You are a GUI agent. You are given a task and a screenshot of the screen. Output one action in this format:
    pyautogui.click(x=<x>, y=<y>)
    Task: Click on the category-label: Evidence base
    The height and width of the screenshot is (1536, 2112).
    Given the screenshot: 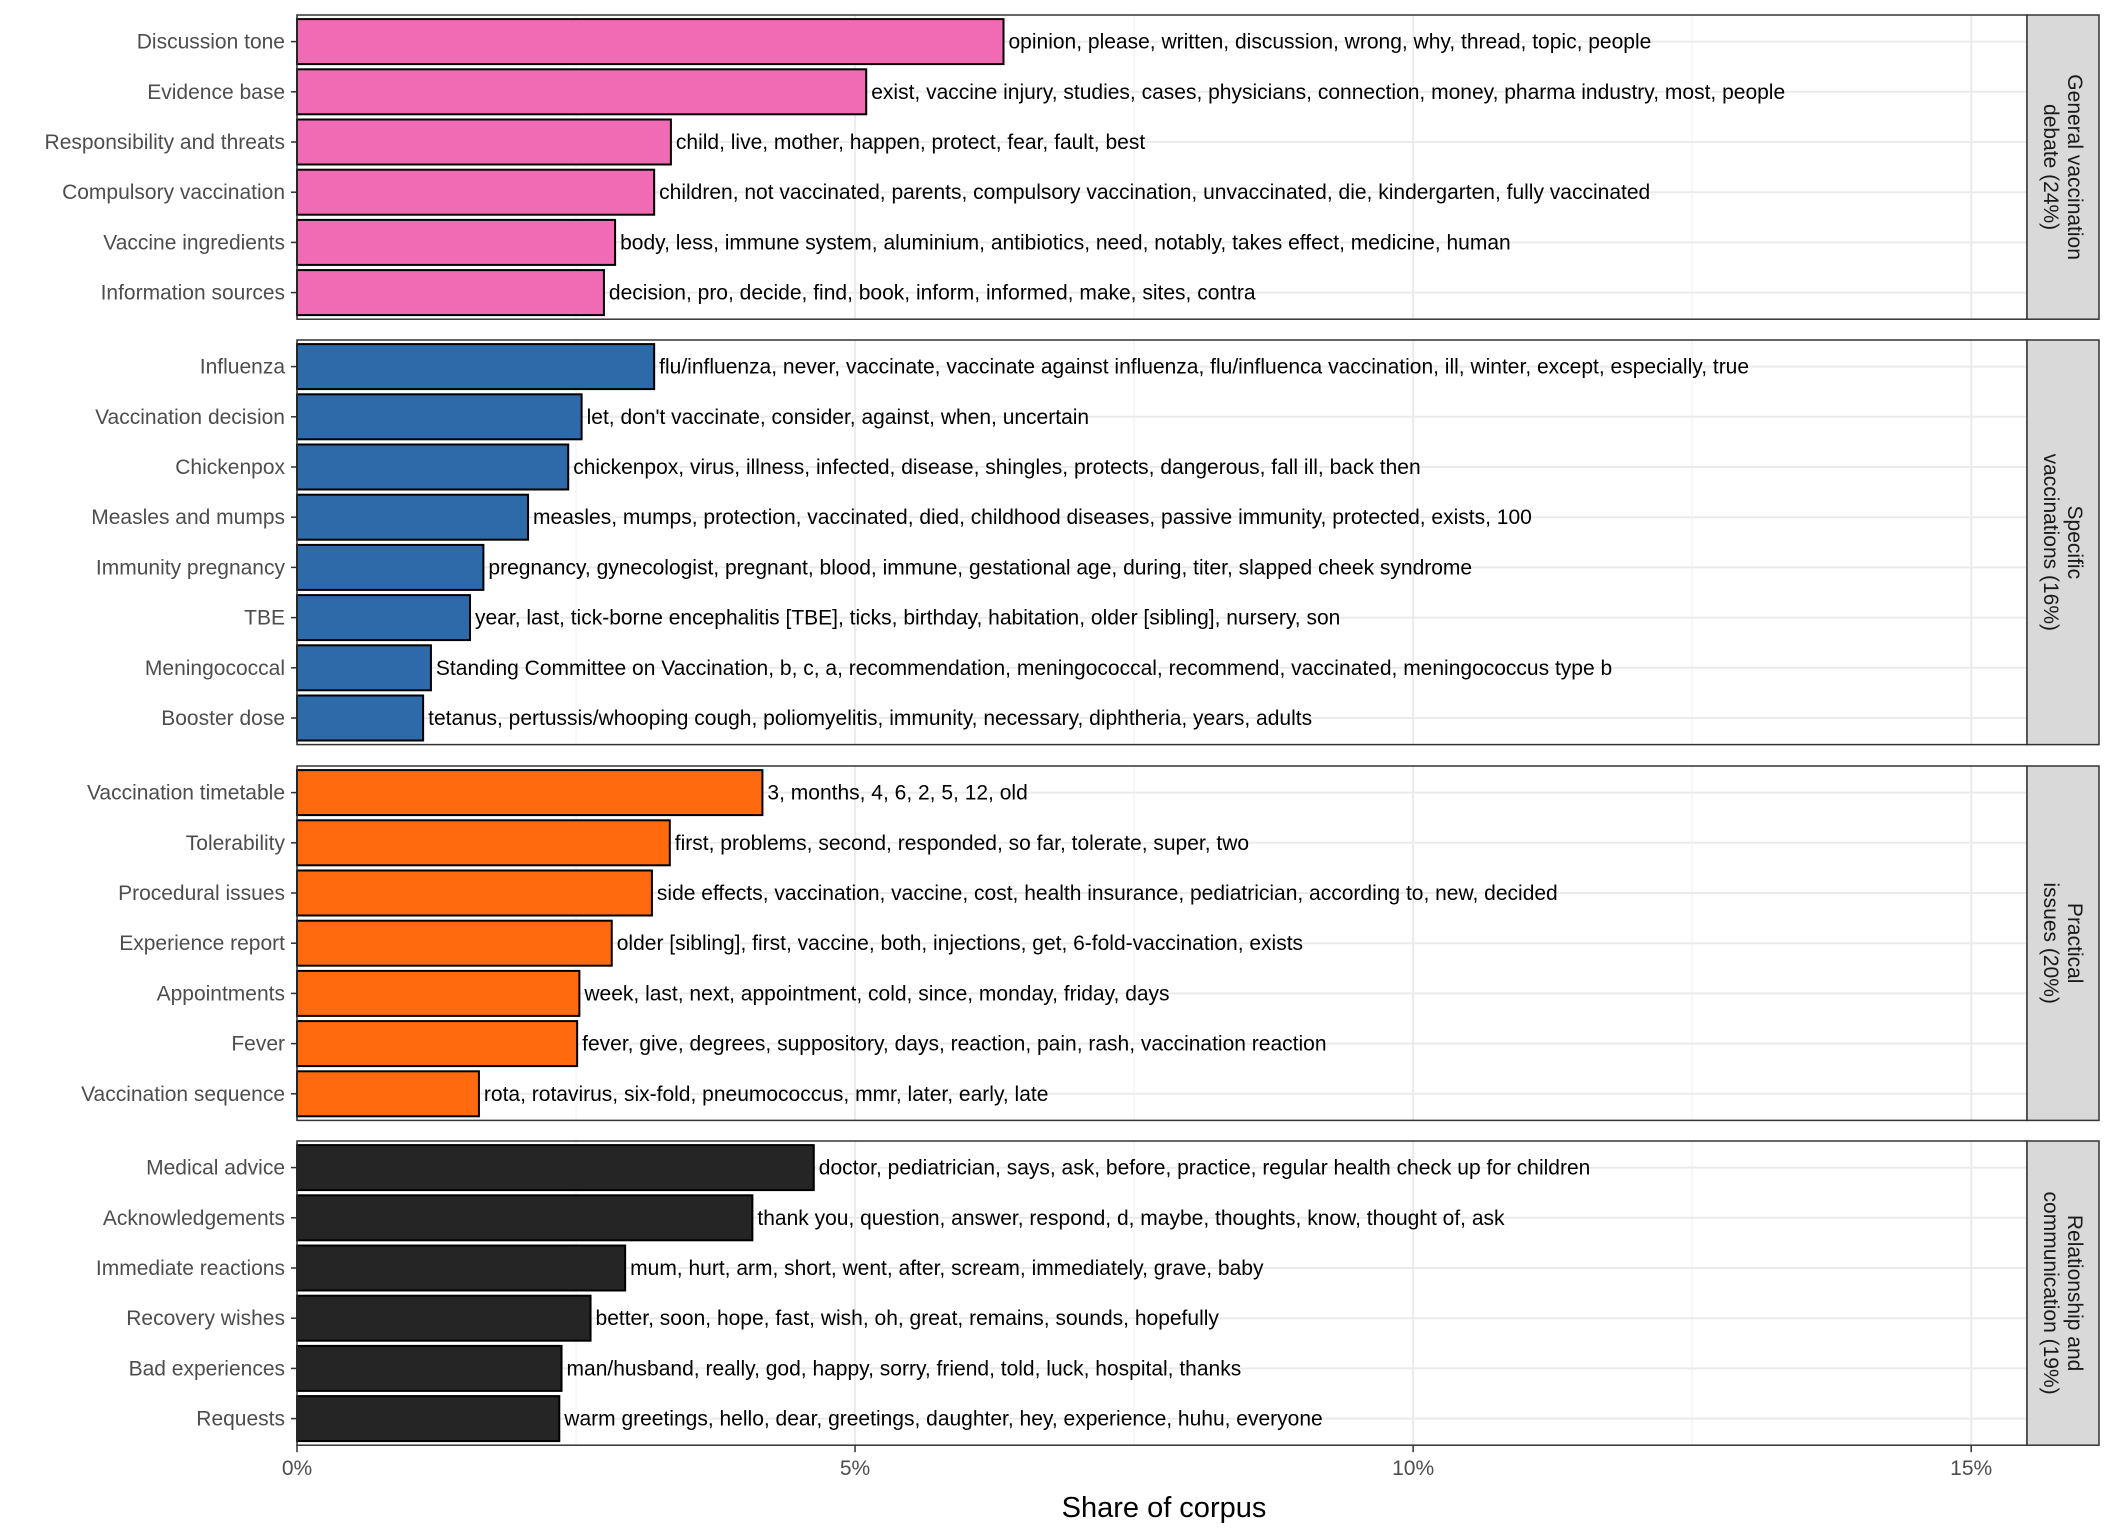 What is the action you would take?
    pyautogui.click(x=216, y=92)
    